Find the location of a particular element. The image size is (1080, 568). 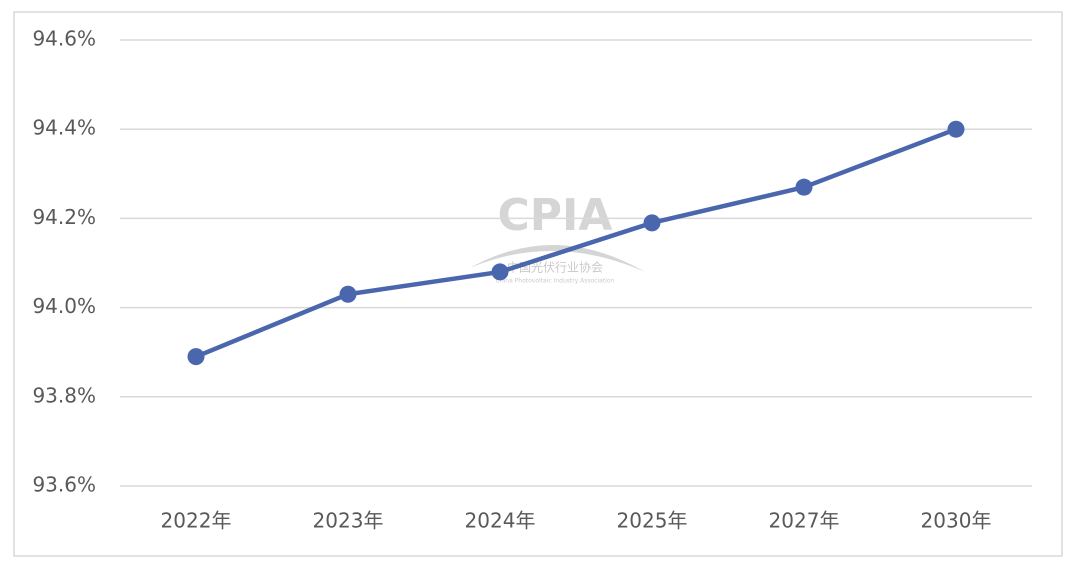

y-tick-label: 93.6% is located at coordinates (64, 485).